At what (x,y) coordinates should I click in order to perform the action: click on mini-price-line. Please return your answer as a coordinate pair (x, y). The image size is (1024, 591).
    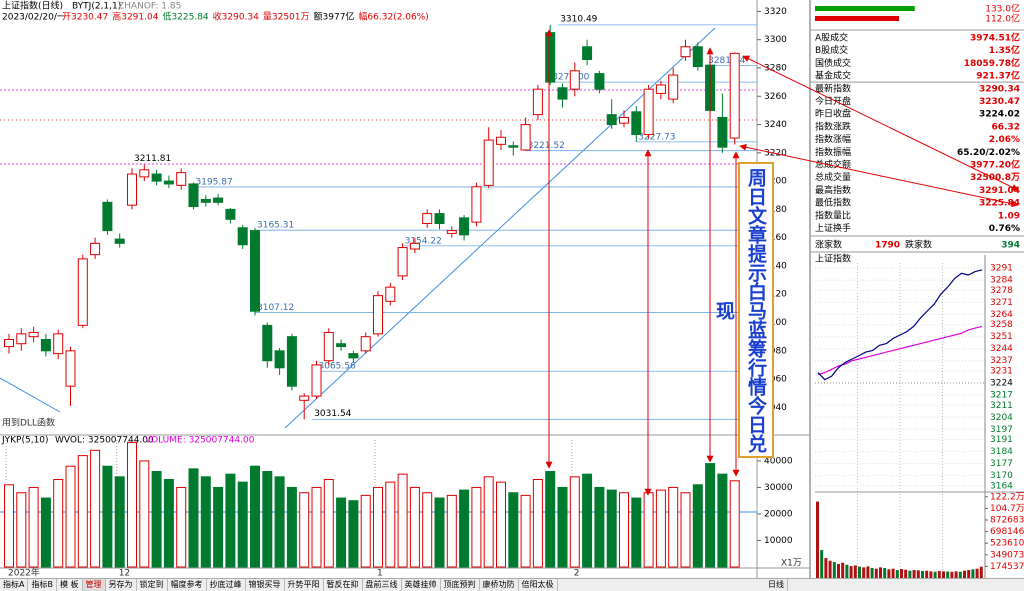
    Looking at the image, I should click on (900, 325).